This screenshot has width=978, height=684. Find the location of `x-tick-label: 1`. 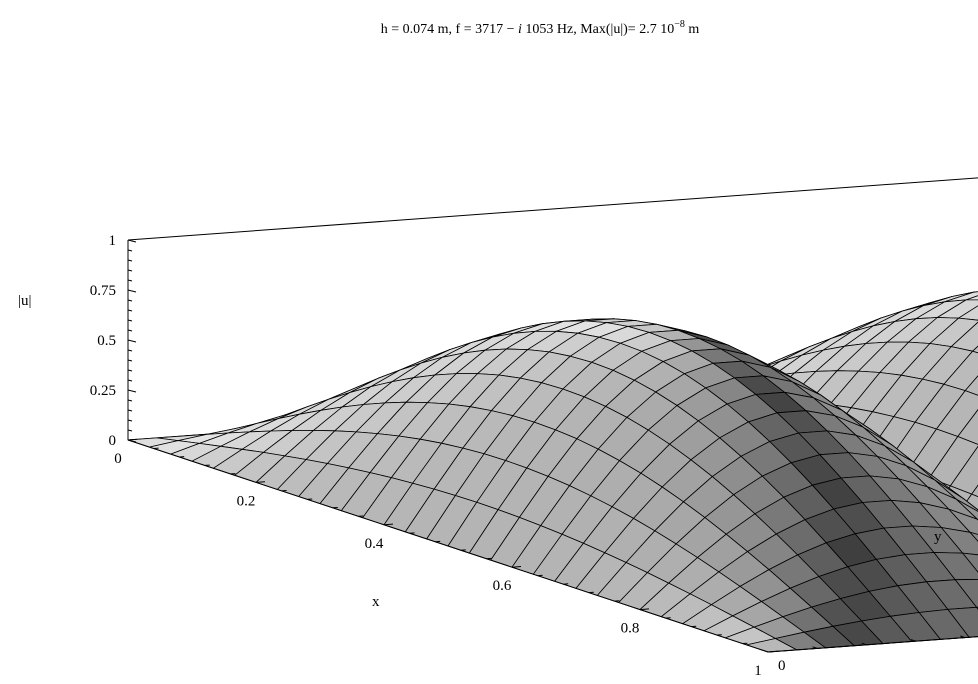

x-tick-label: 1 is located at coordinates (758, 671).